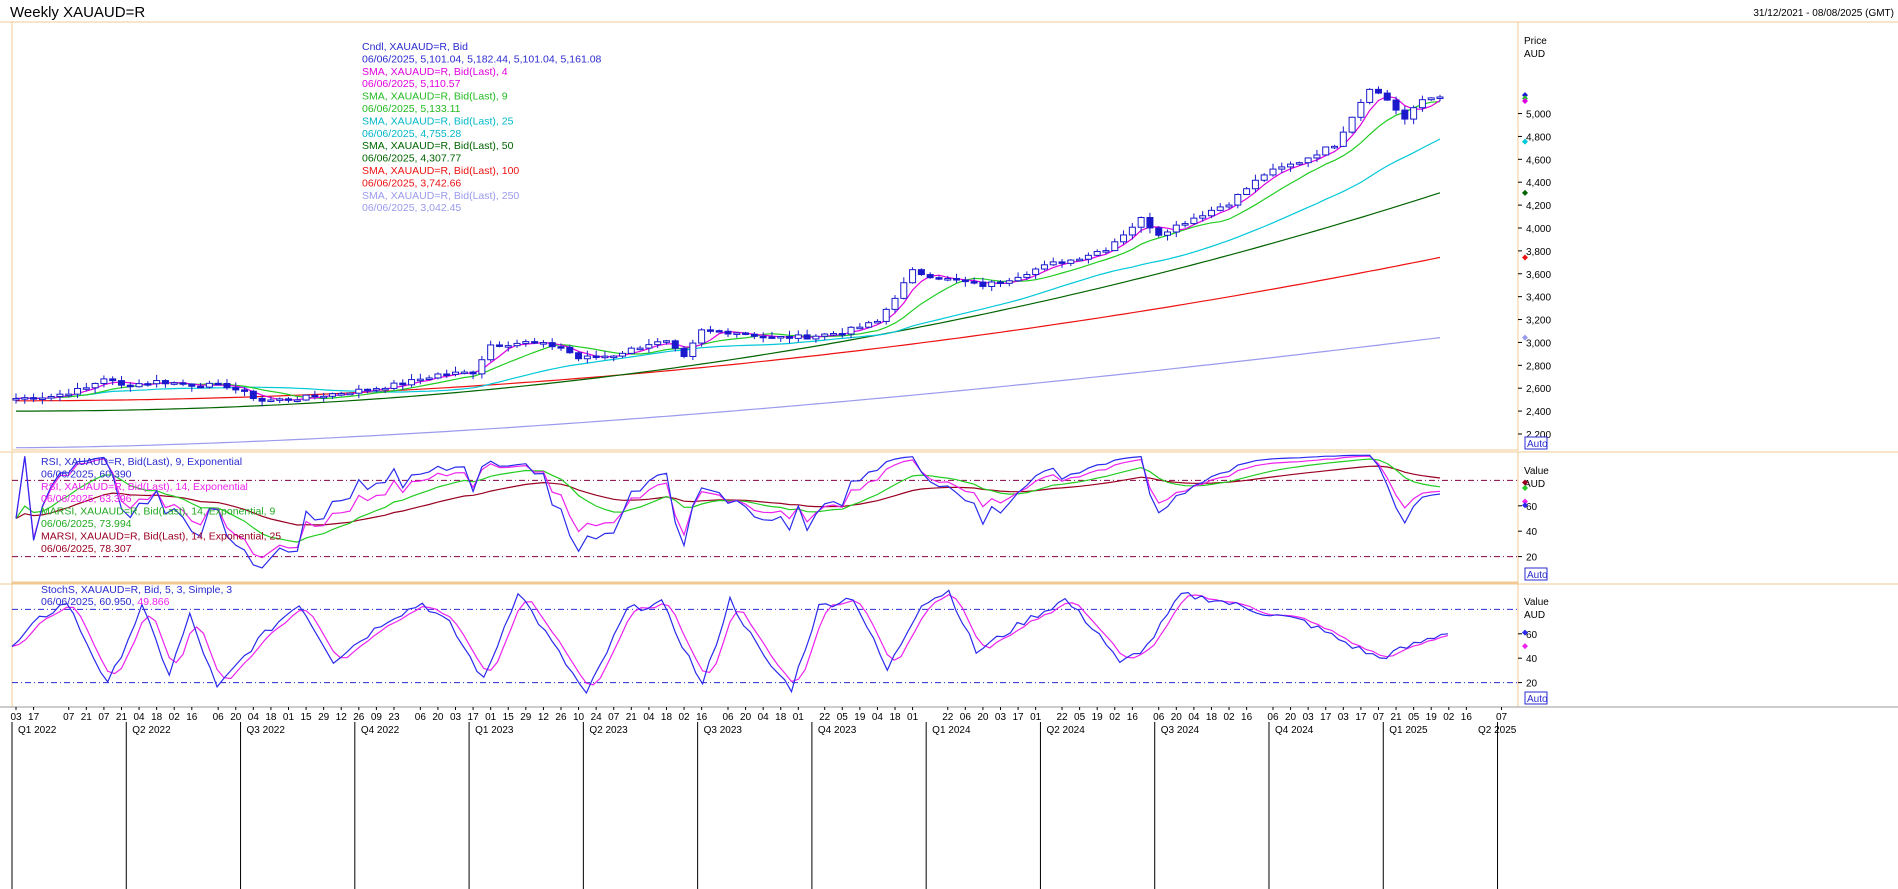 This screenshot has width=1898, height=889. What do you see at coordinates (411, 84) in the screenshot?
I see `legend-main-line: 06/06/2025, 5,110.57` at bounding box center [411, 84].